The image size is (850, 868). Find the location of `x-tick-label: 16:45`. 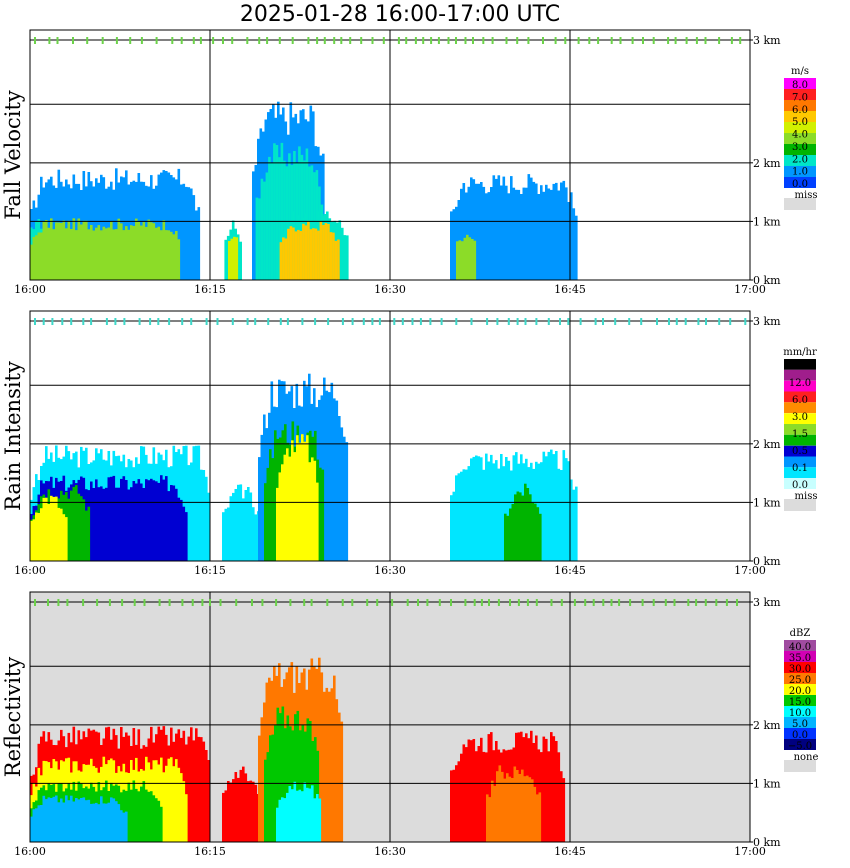

x-tick-label: 16:45 is located at coordinates (570, 570).